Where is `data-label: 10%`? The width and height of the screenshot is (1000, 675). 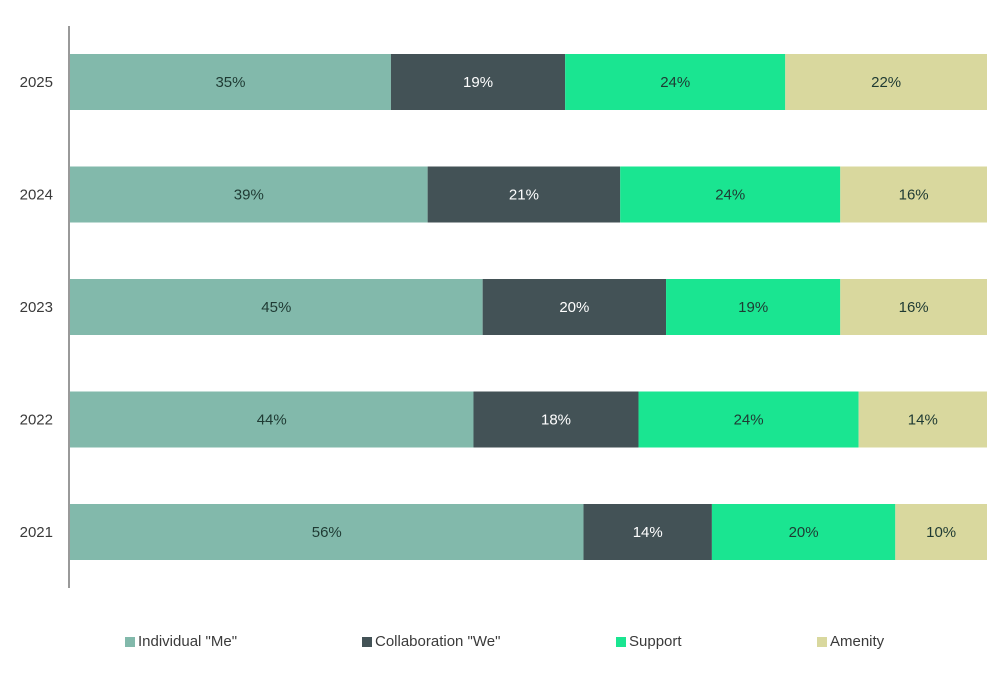 data-label: 10% is located at coordinates (941, 532).